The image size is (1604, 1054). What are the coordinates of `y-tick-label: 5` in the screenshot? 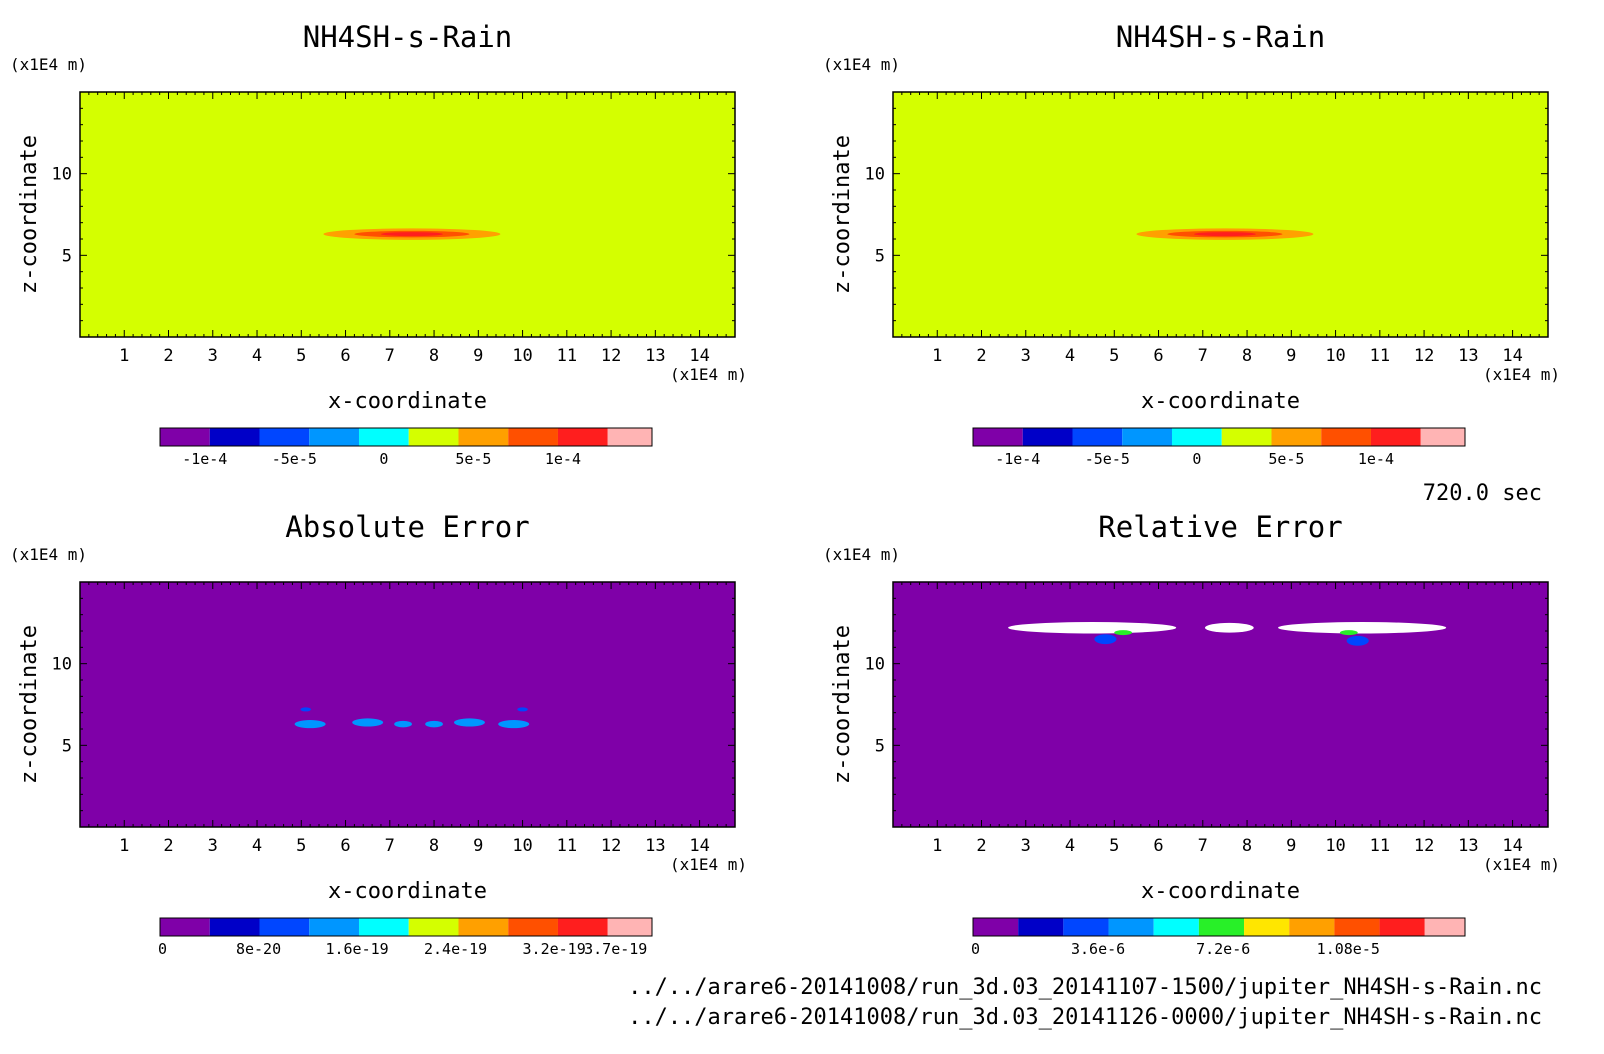 It's located at (67, 746).